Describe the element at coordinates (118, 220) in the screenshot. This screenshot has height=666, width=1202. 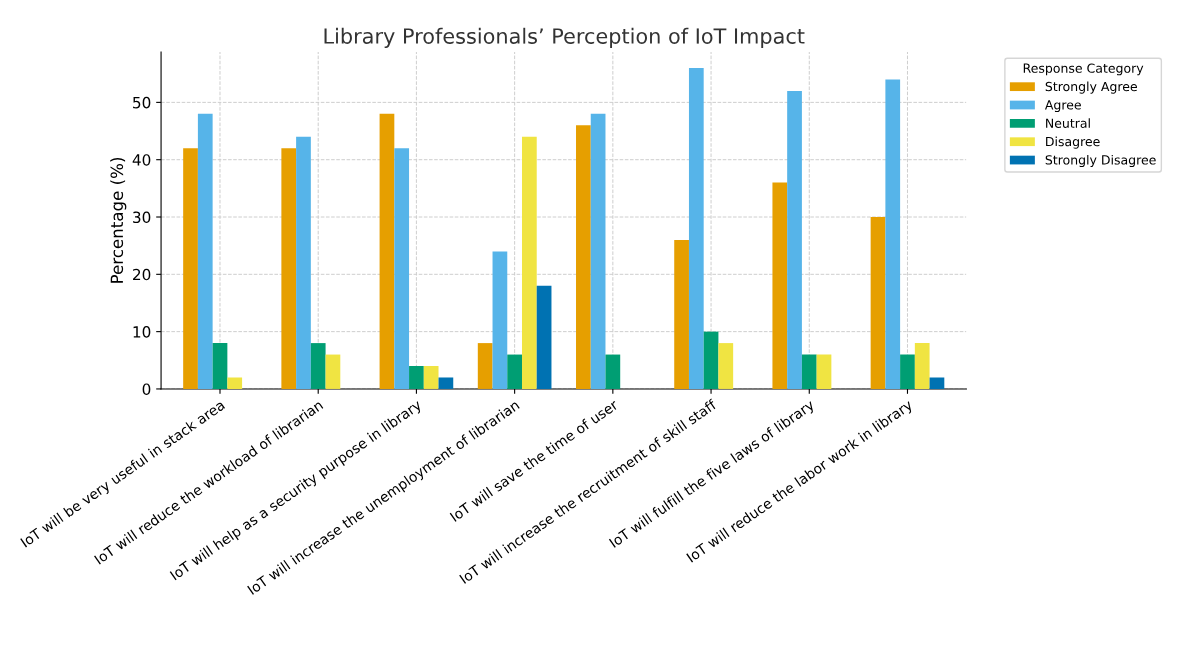
I see `y-axis-title: Percentage (%)` at that location.